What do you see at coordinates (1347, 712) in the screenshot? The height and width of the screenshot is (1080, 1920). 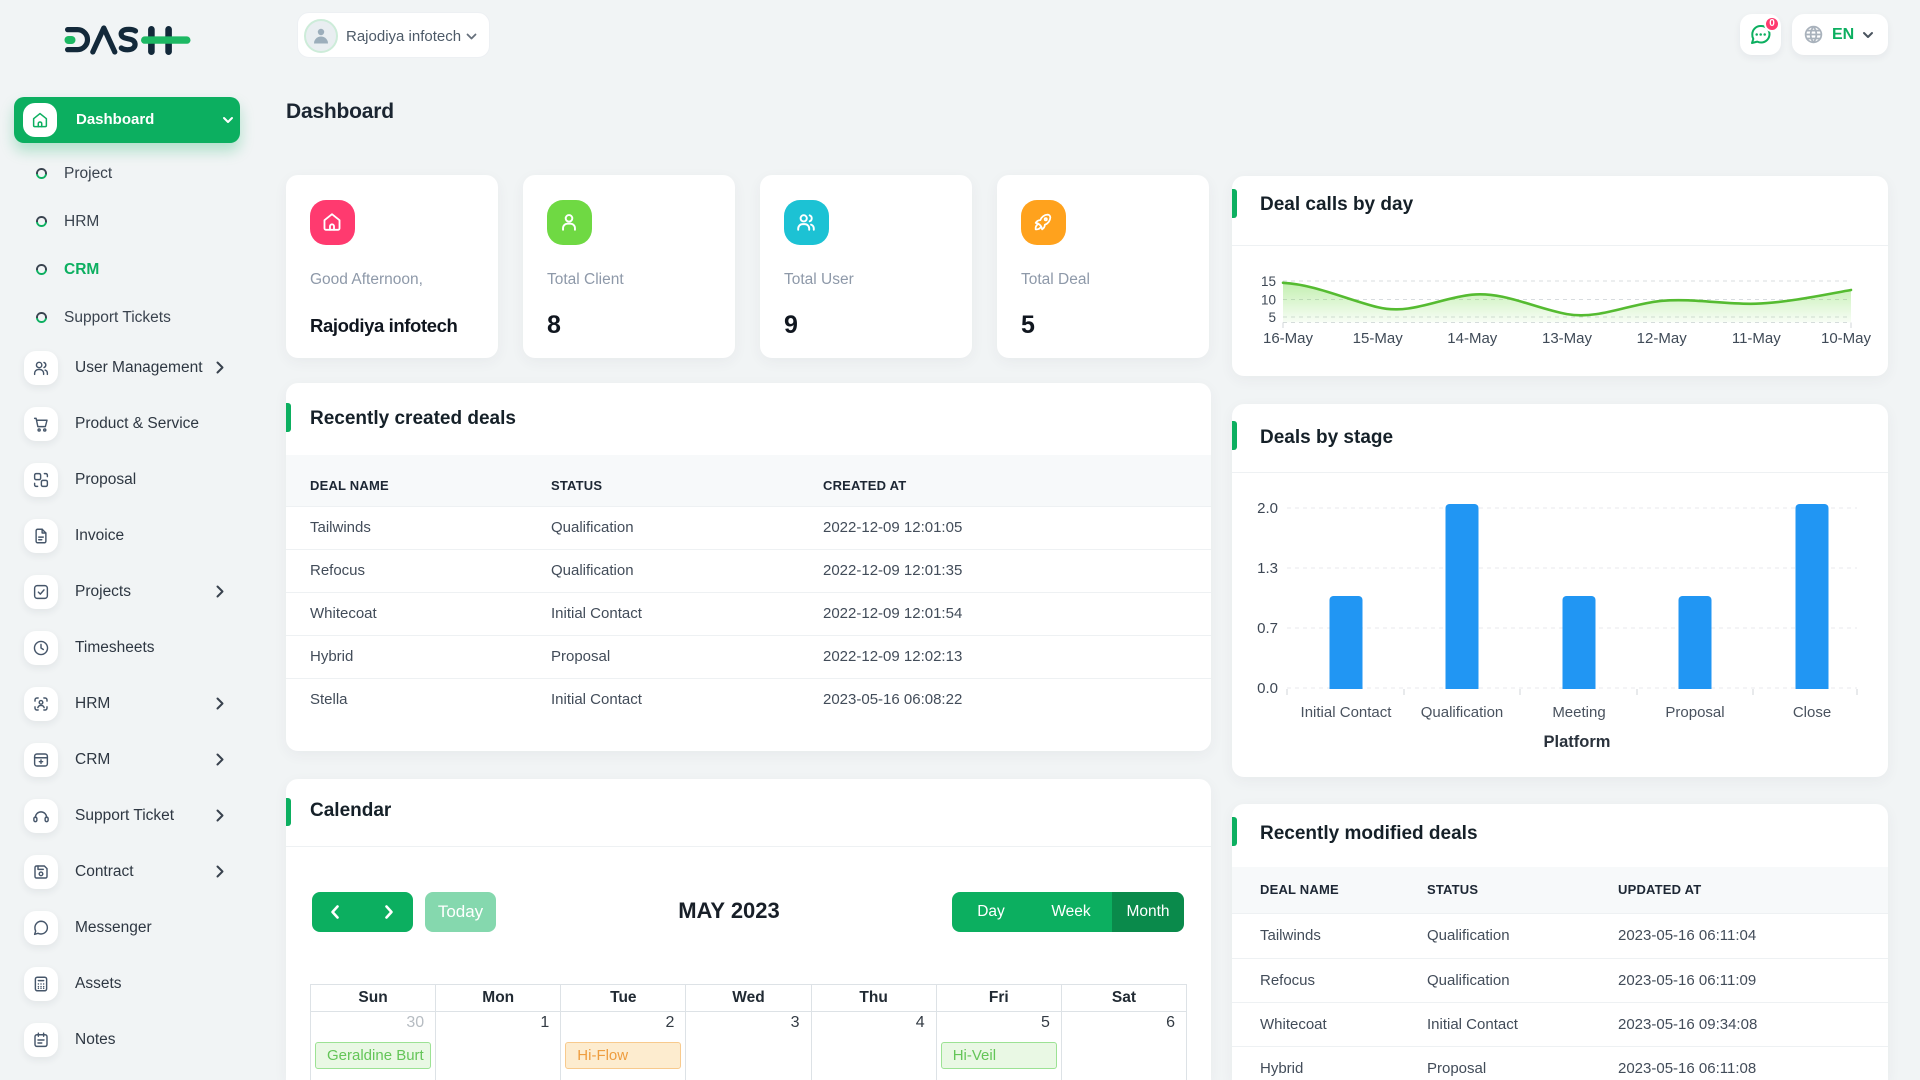 I see `svg-text: Initial Contact` at bounding box center [1347, 712].